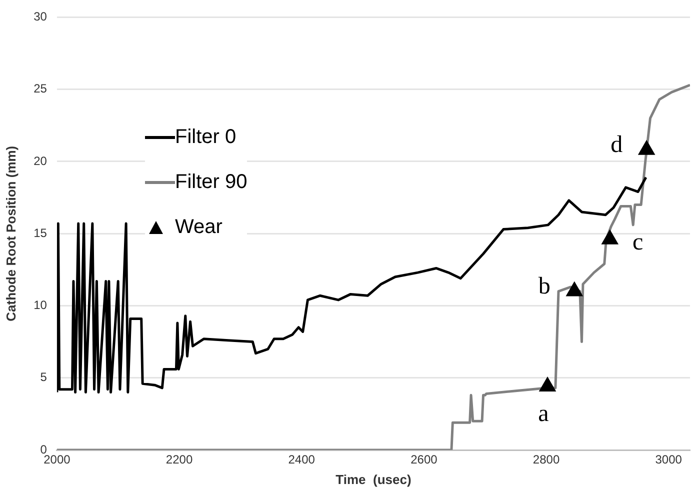  Describe the element at coordinates (544, 413) in the screenshot. I see `annotation: a` at that location.